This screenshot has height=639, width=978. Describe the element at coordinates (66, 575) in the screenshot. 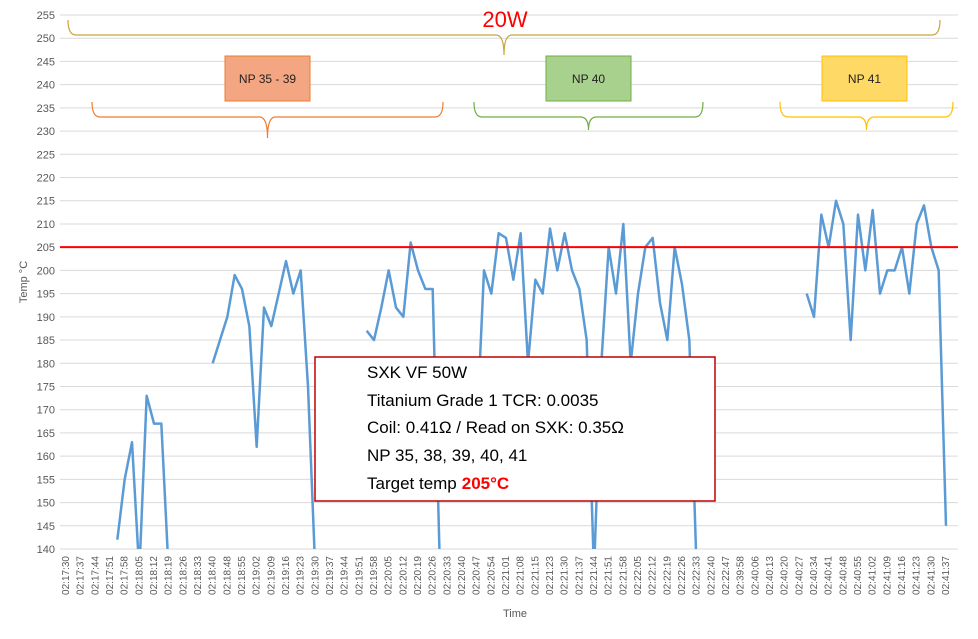

I see `x-tick-label: 02:17:30` at that location.